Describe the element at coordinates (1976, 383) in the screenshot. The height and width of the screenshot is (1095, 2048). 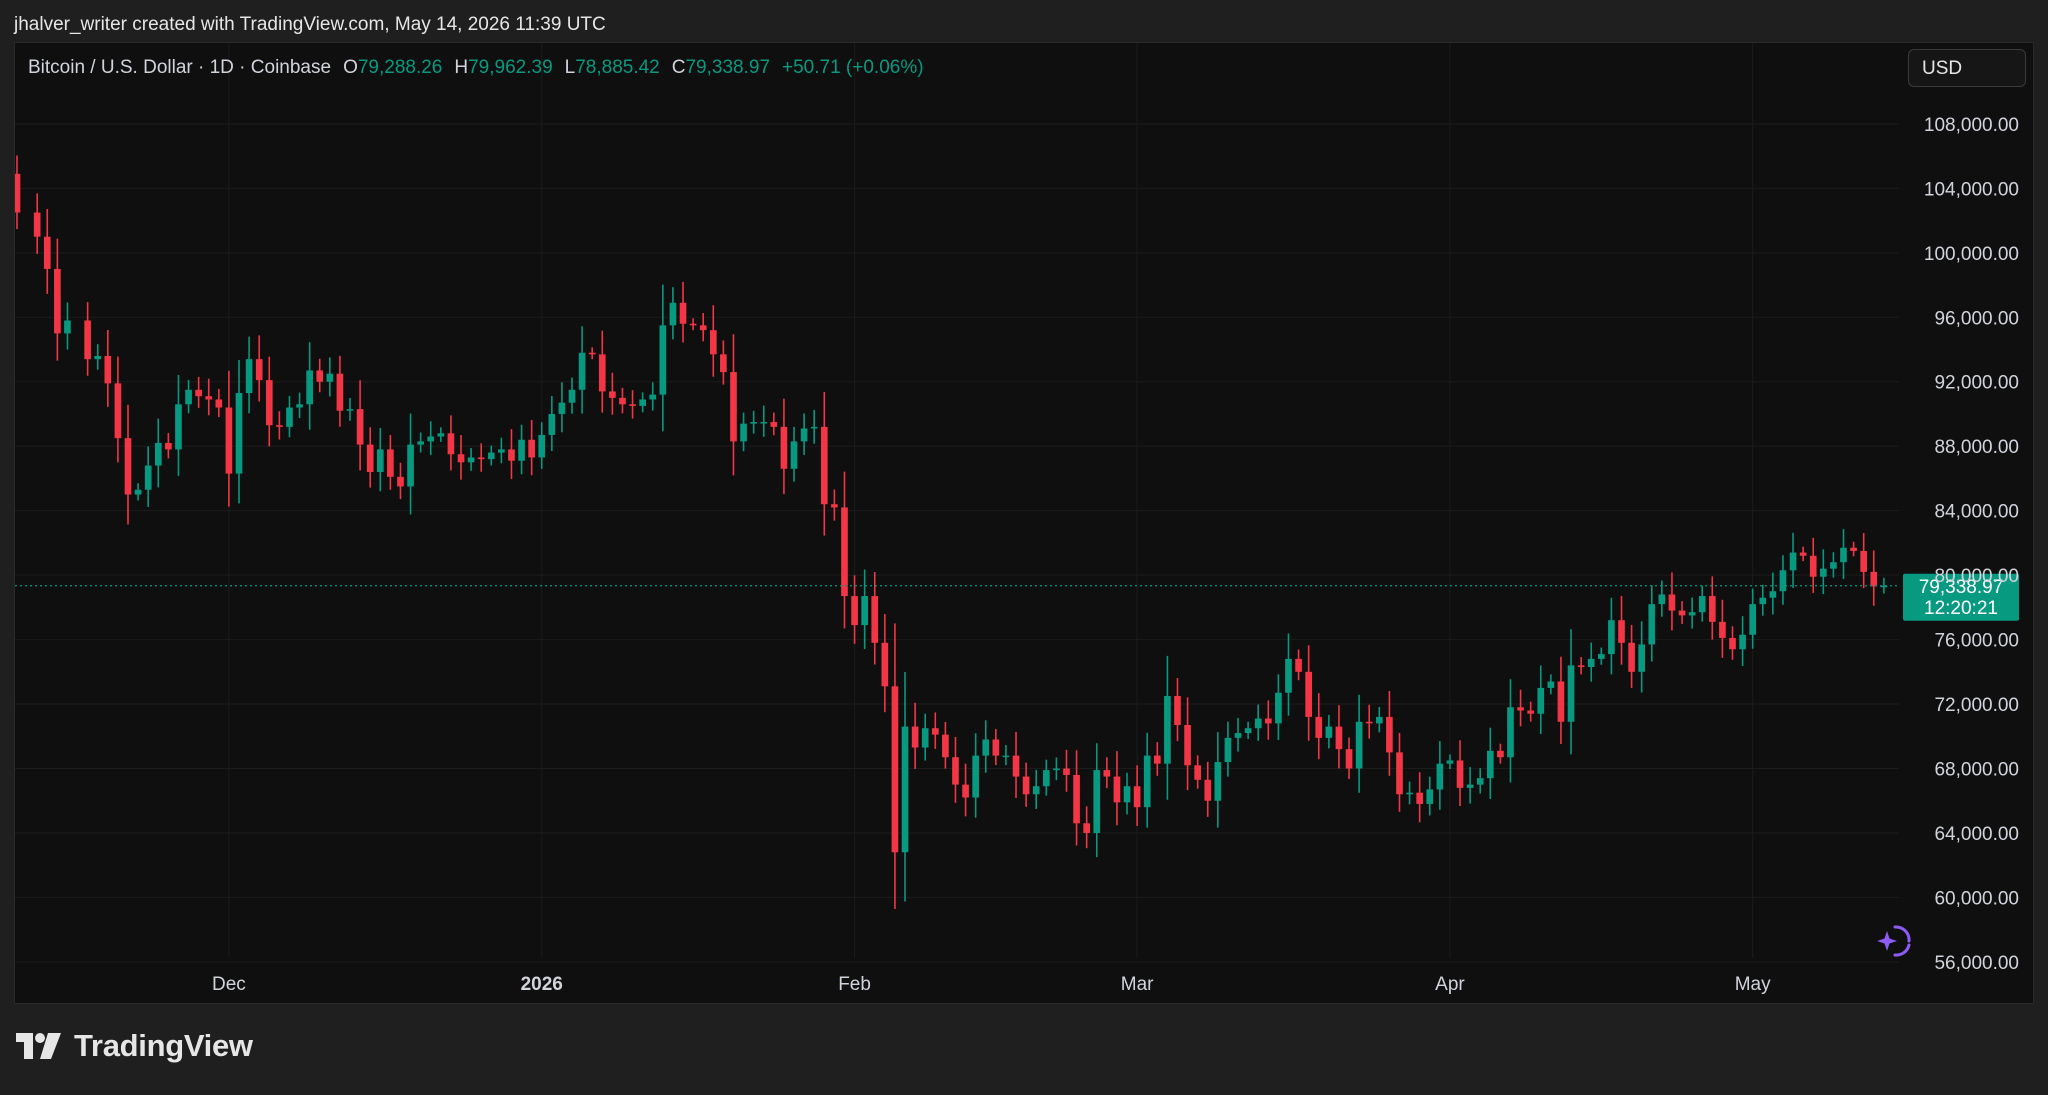
I see `y-tick-label: 92,000.00` at that location.